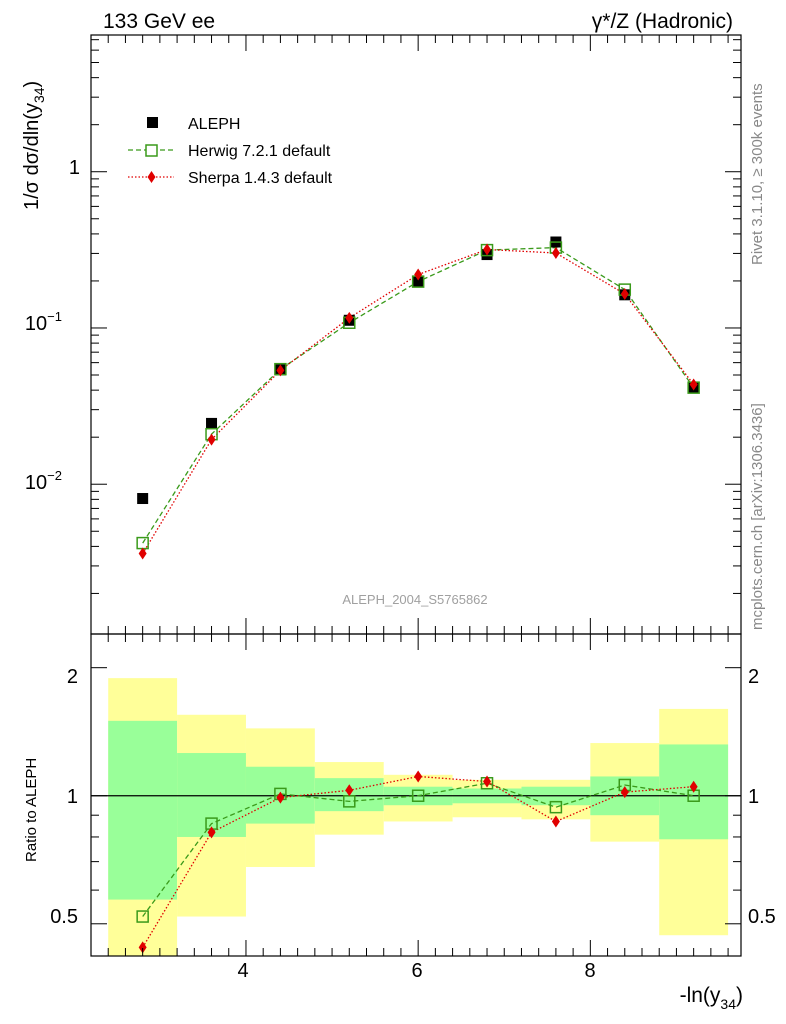 This screenshot has height=1024, width=786. Describe the element at coordinates (151, 177) in the screenshot. I see `legend-marker-sherpa` at that location.